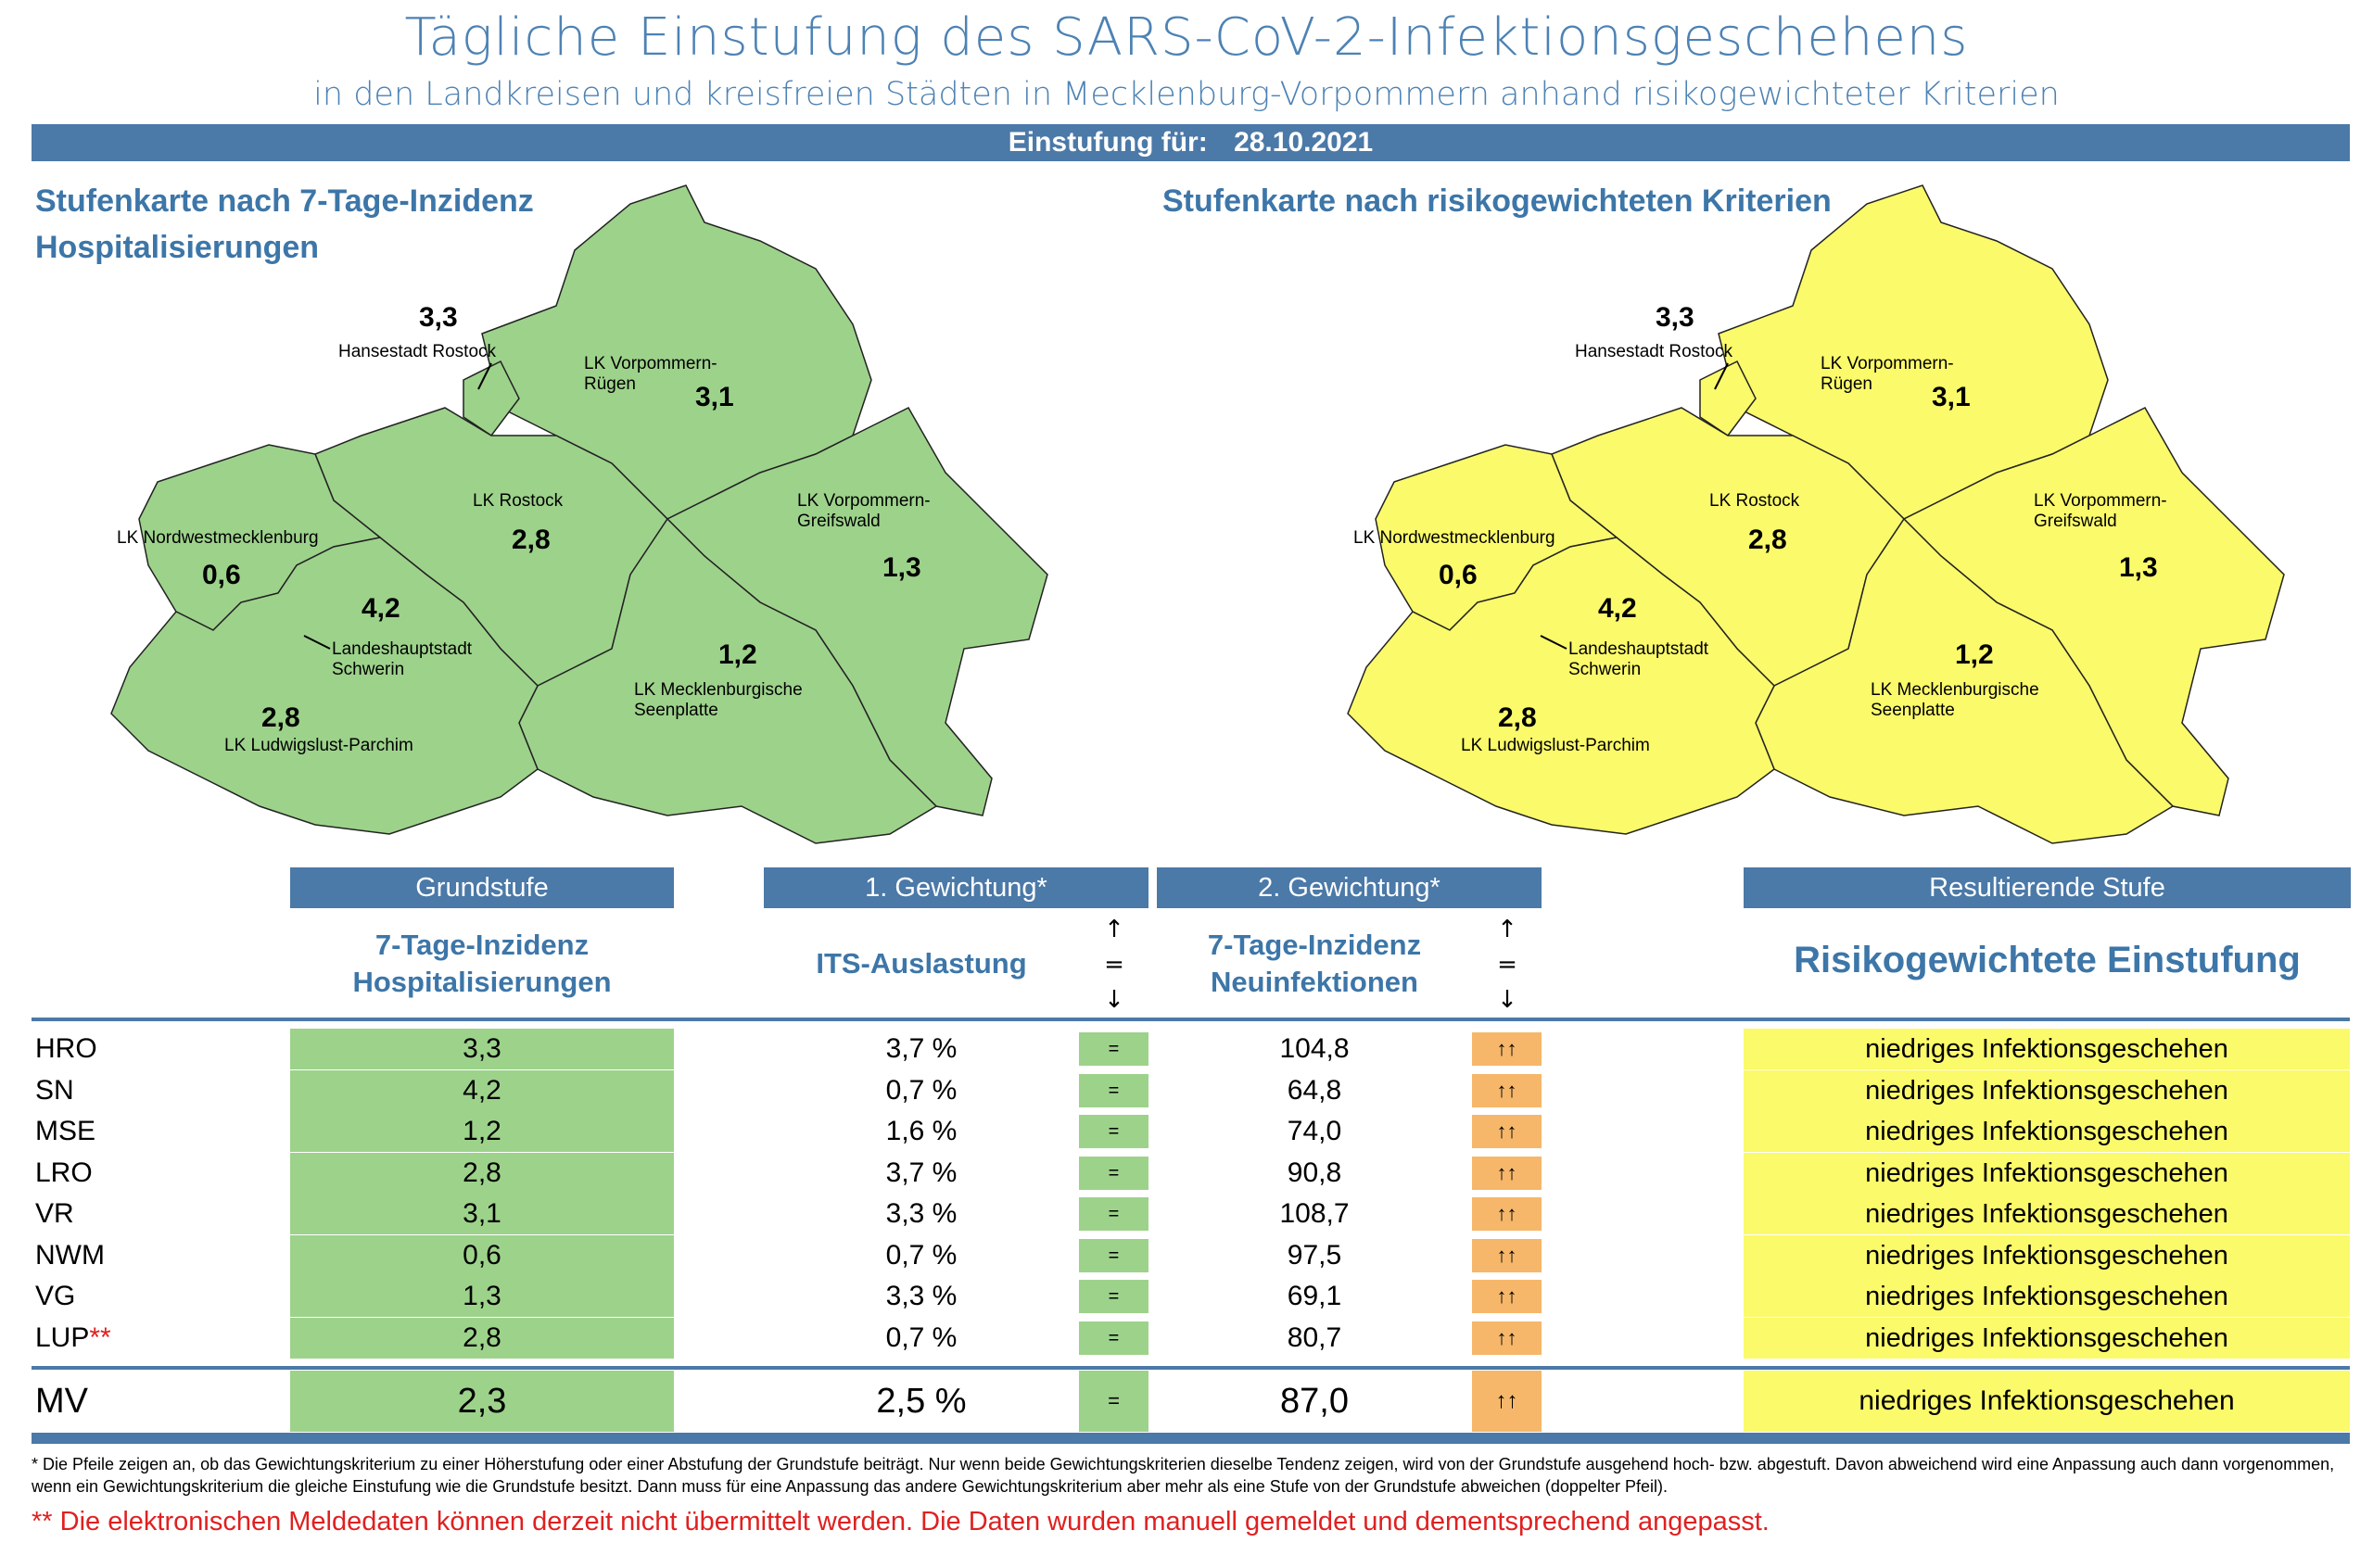 The width and height of the screenshot is (2373, 1568). I want to click on sn-label-1: Landeshauptstadt, so click(1639, 649).